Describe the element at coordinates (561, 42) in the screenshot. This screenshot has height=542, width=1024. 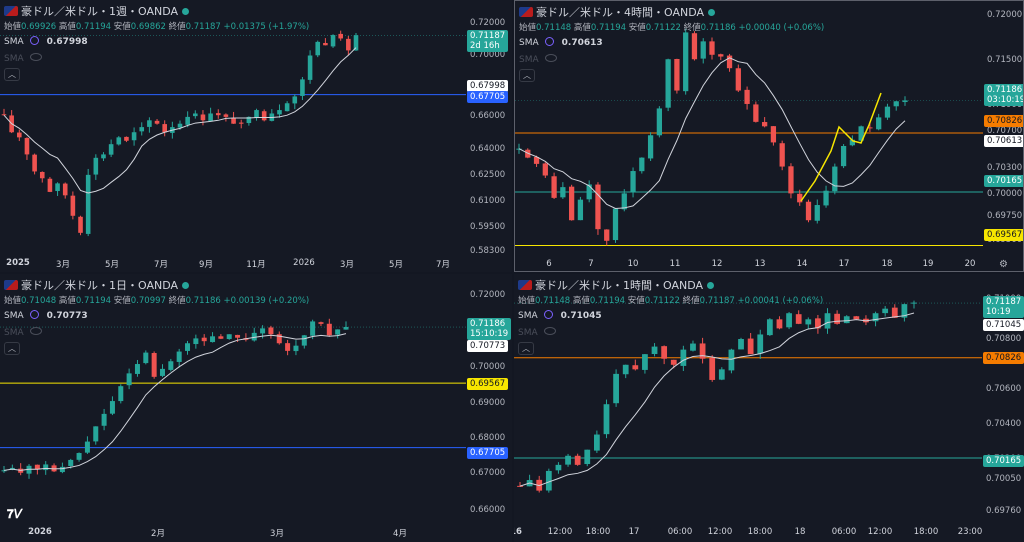
I see `sma-legend: SMA 0.70613` at that location.